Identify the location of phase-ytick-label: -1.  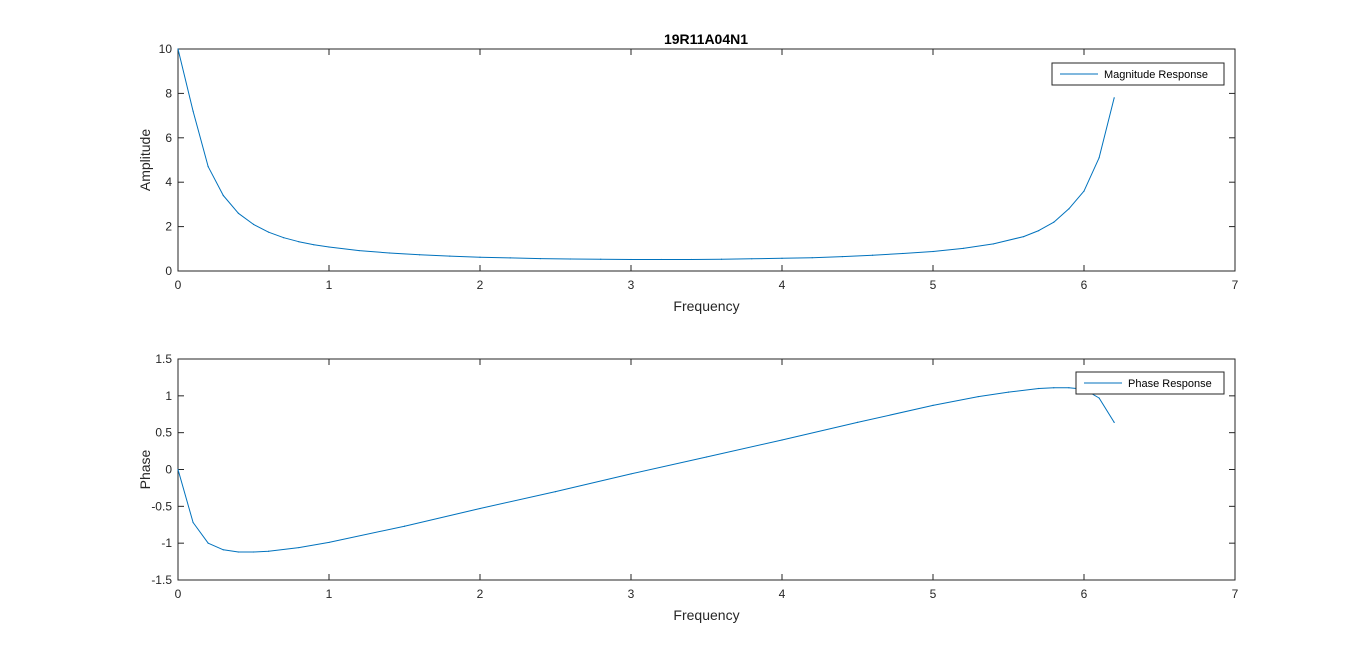
(166, 543).